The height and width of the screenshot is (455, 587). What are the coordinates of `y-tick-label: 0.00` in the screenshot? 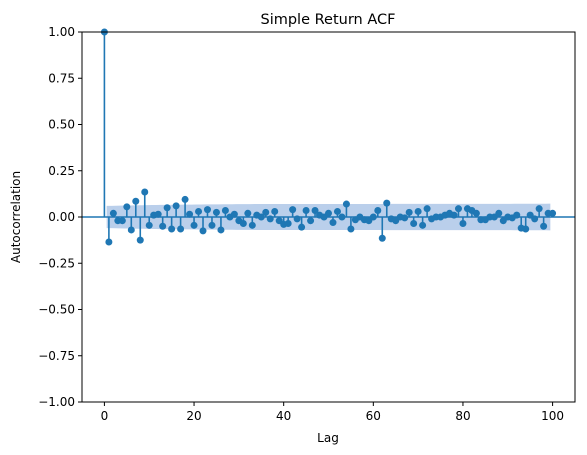 It's located at (61, 217).